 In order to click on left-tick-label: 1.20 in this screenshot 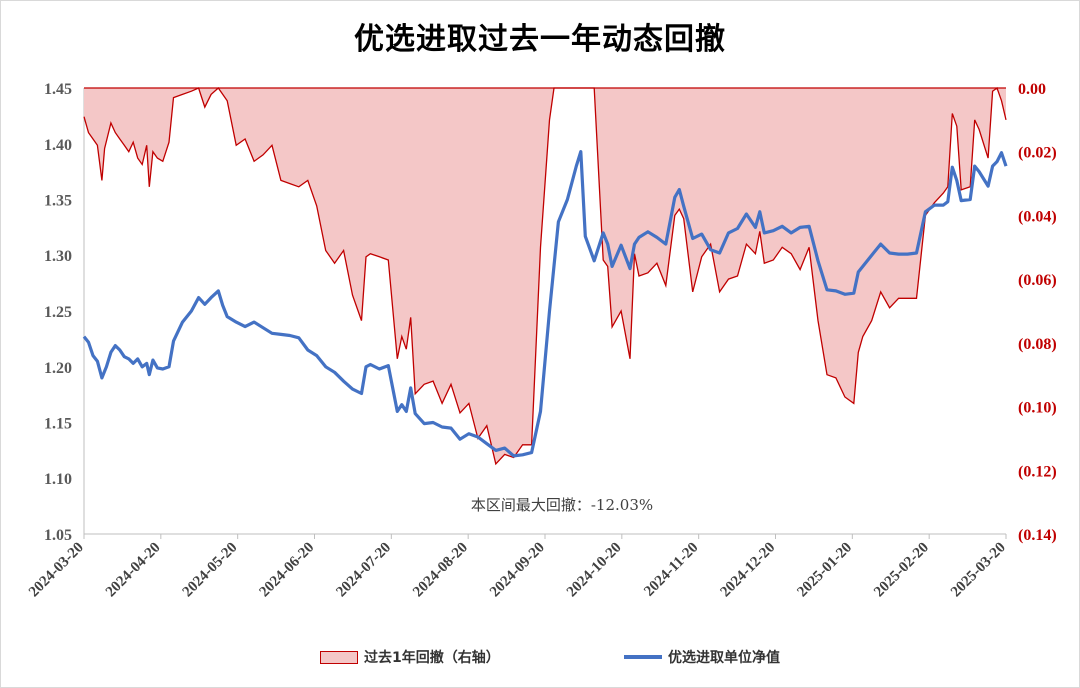, I will do `click(58, 368)`.